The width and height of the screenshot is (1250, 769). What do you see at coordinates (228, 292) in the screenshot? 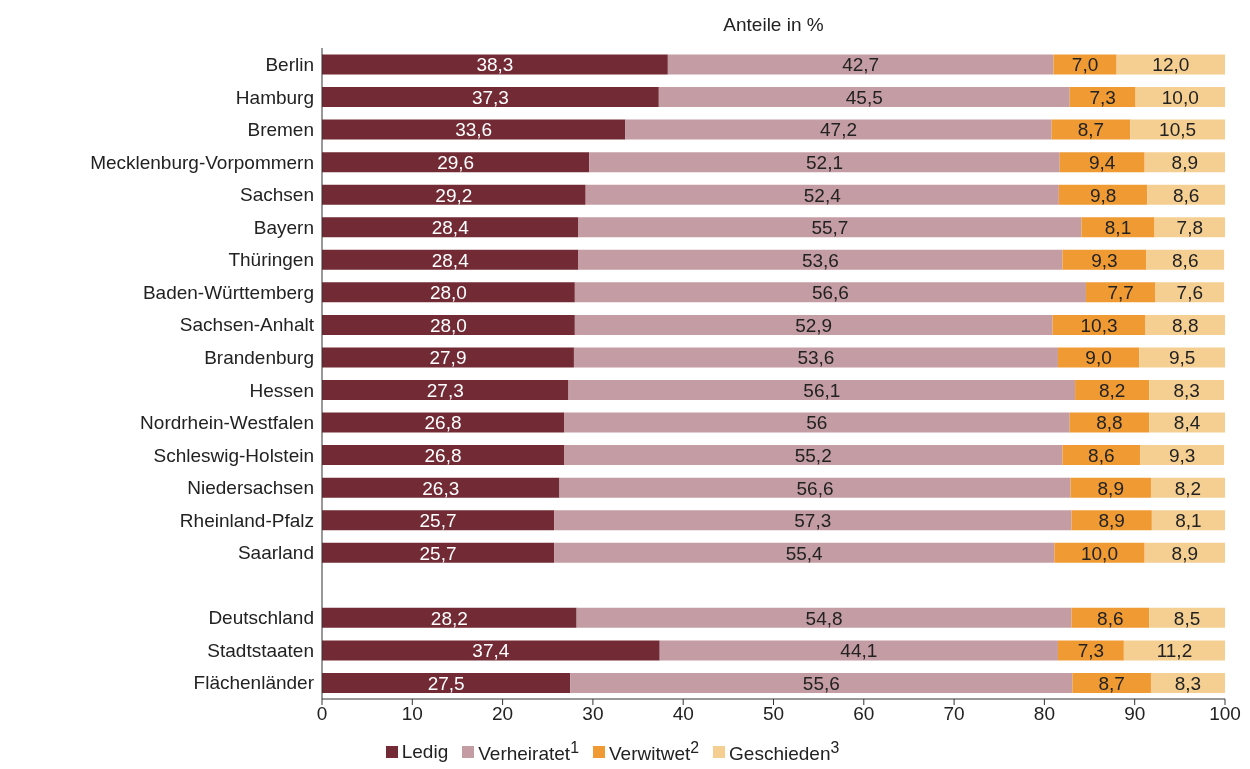
I see `y-tick-label: Baden-Württemberg` at bounding box center [228, 292].